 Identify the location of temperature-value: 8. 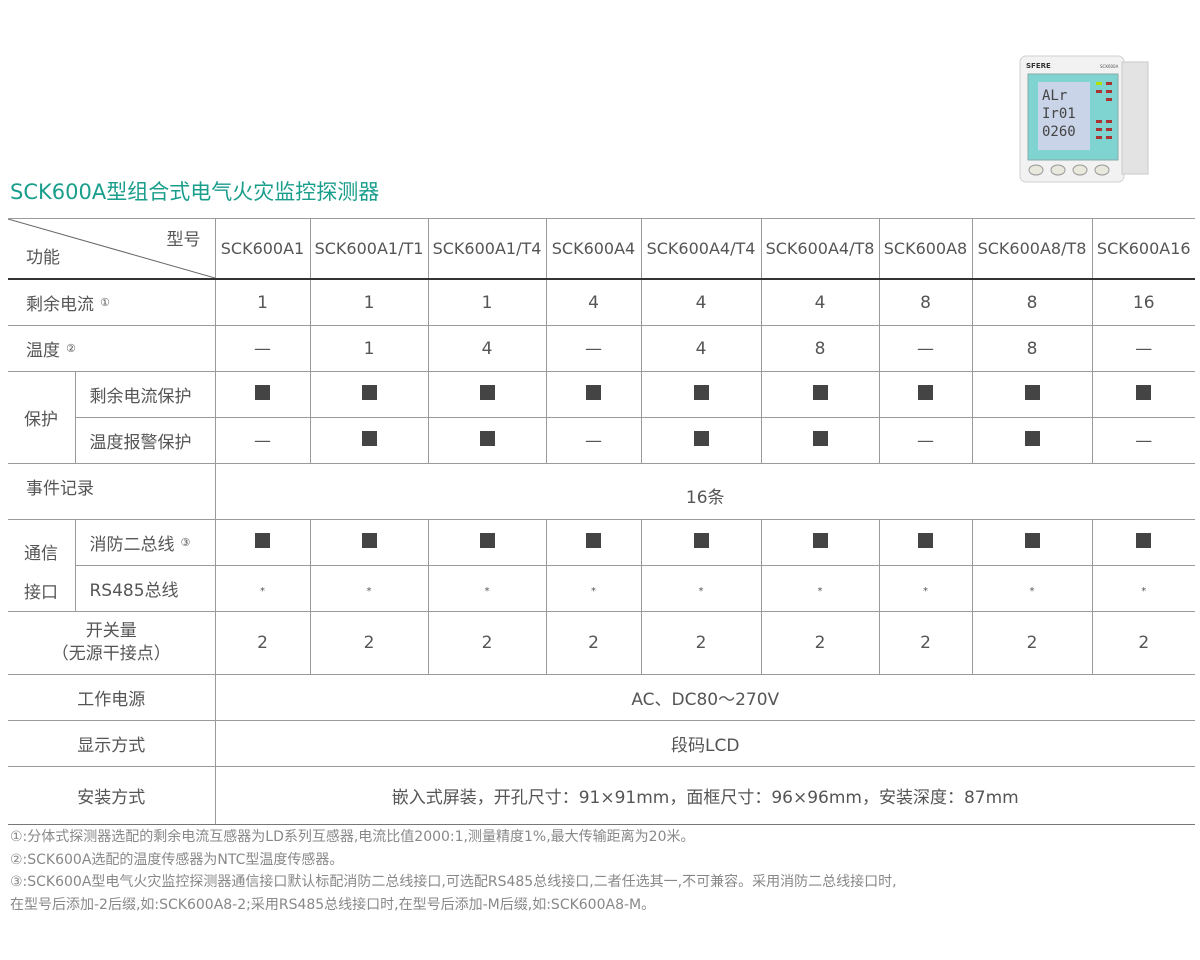
(1032, 348).